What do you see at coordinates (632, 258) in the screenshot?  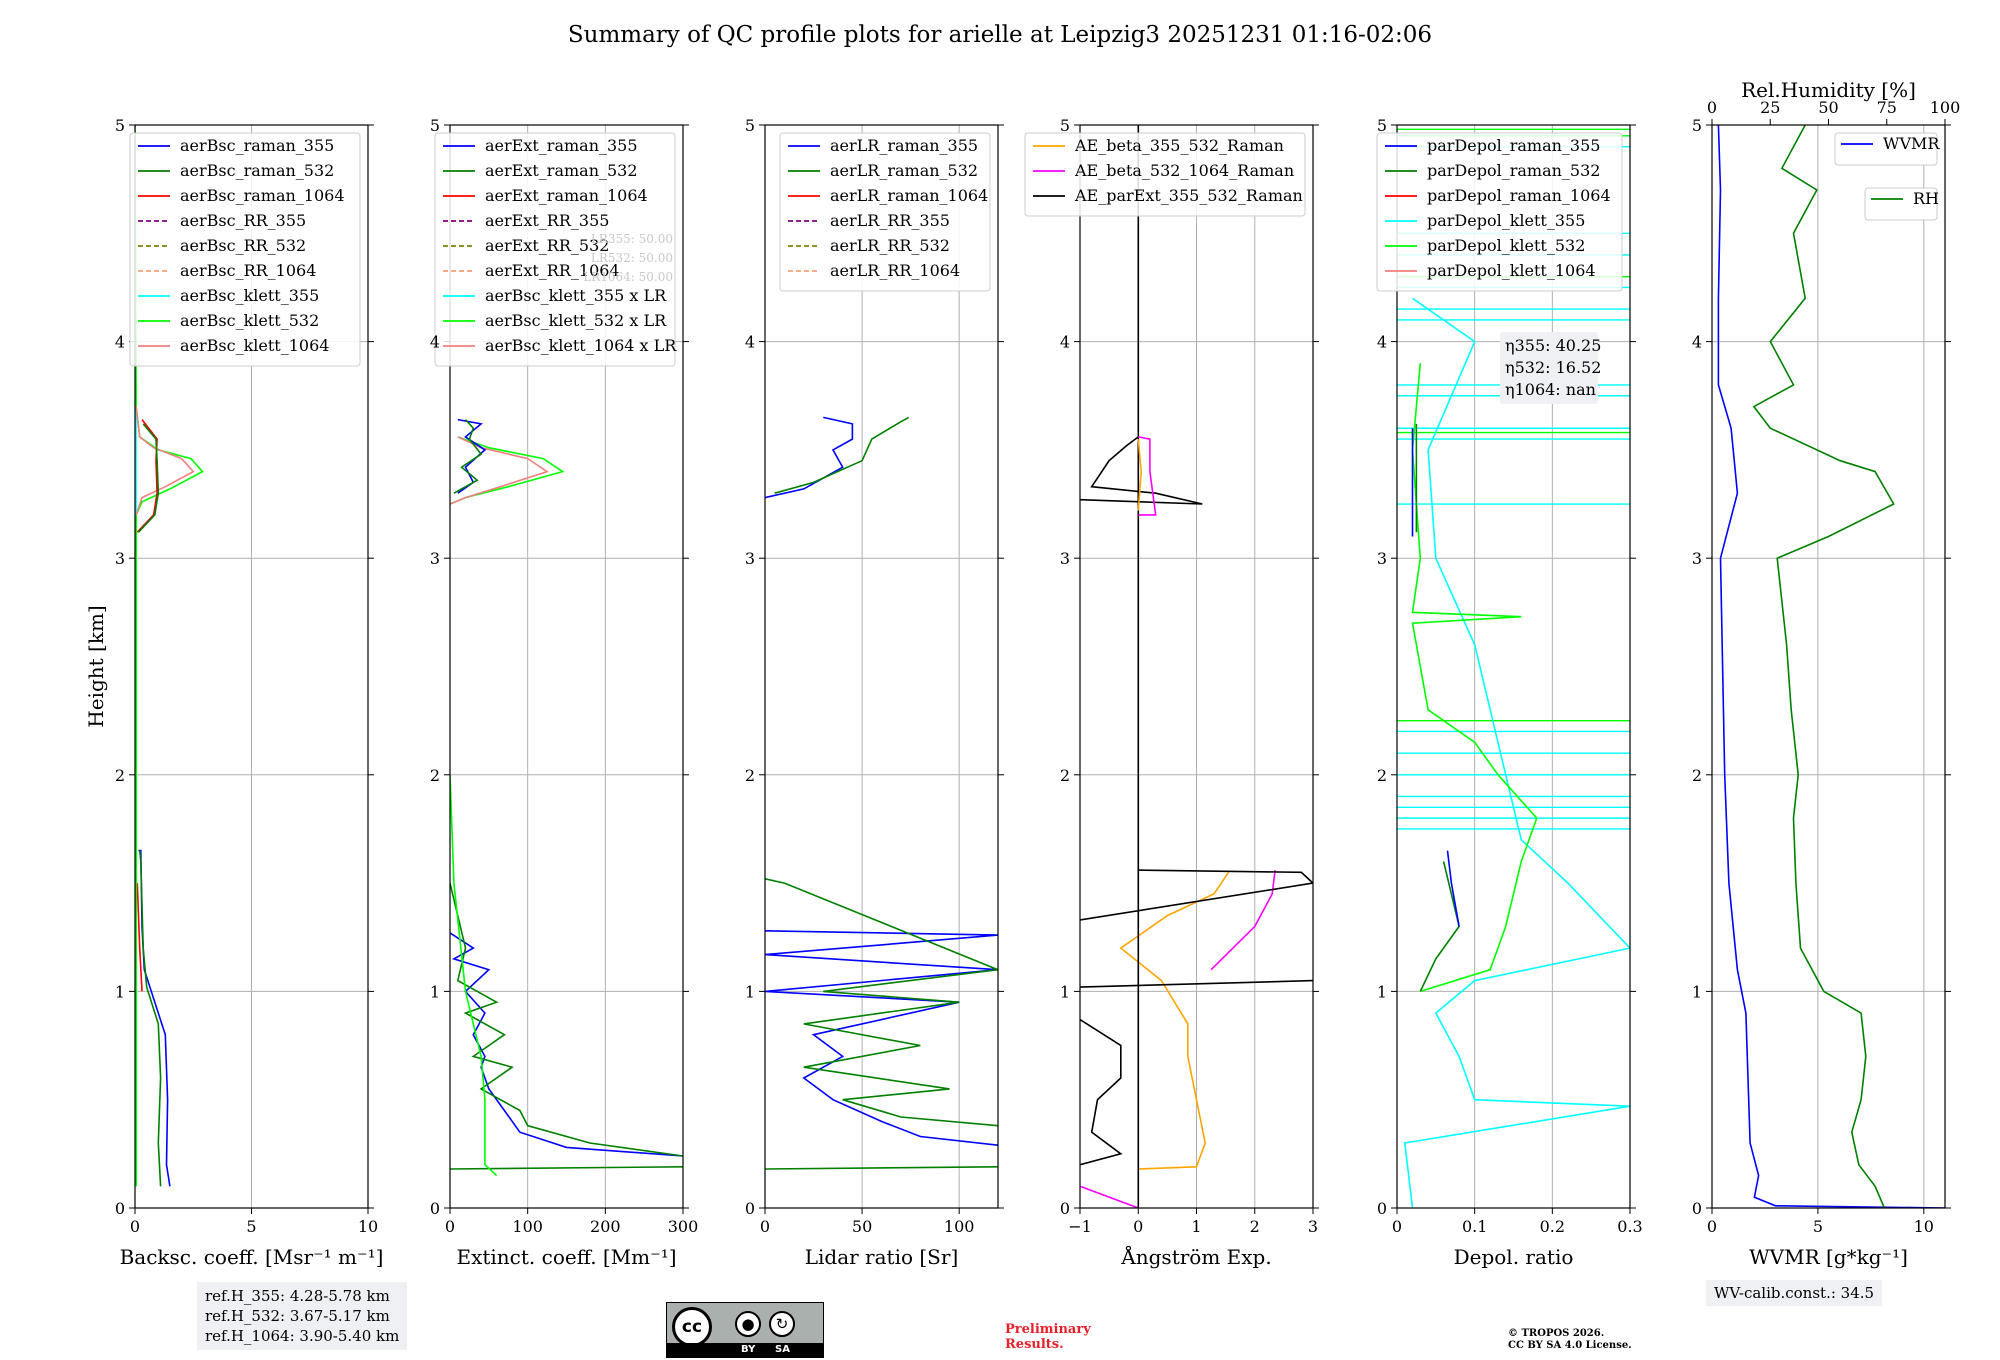 I see `lidar-ratio-label: LR532: 50.00` at bounding box center [632, 258].